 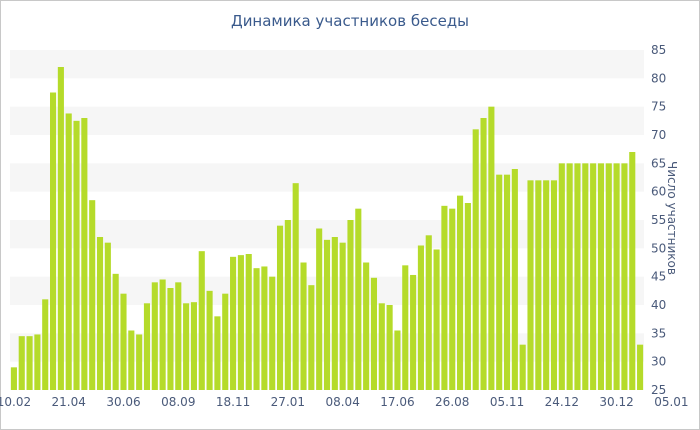 What do you see at coordinates (452, 402) in the screenshot?
I see `x-tick-label: 26.08` at bounding box center [452, 402].